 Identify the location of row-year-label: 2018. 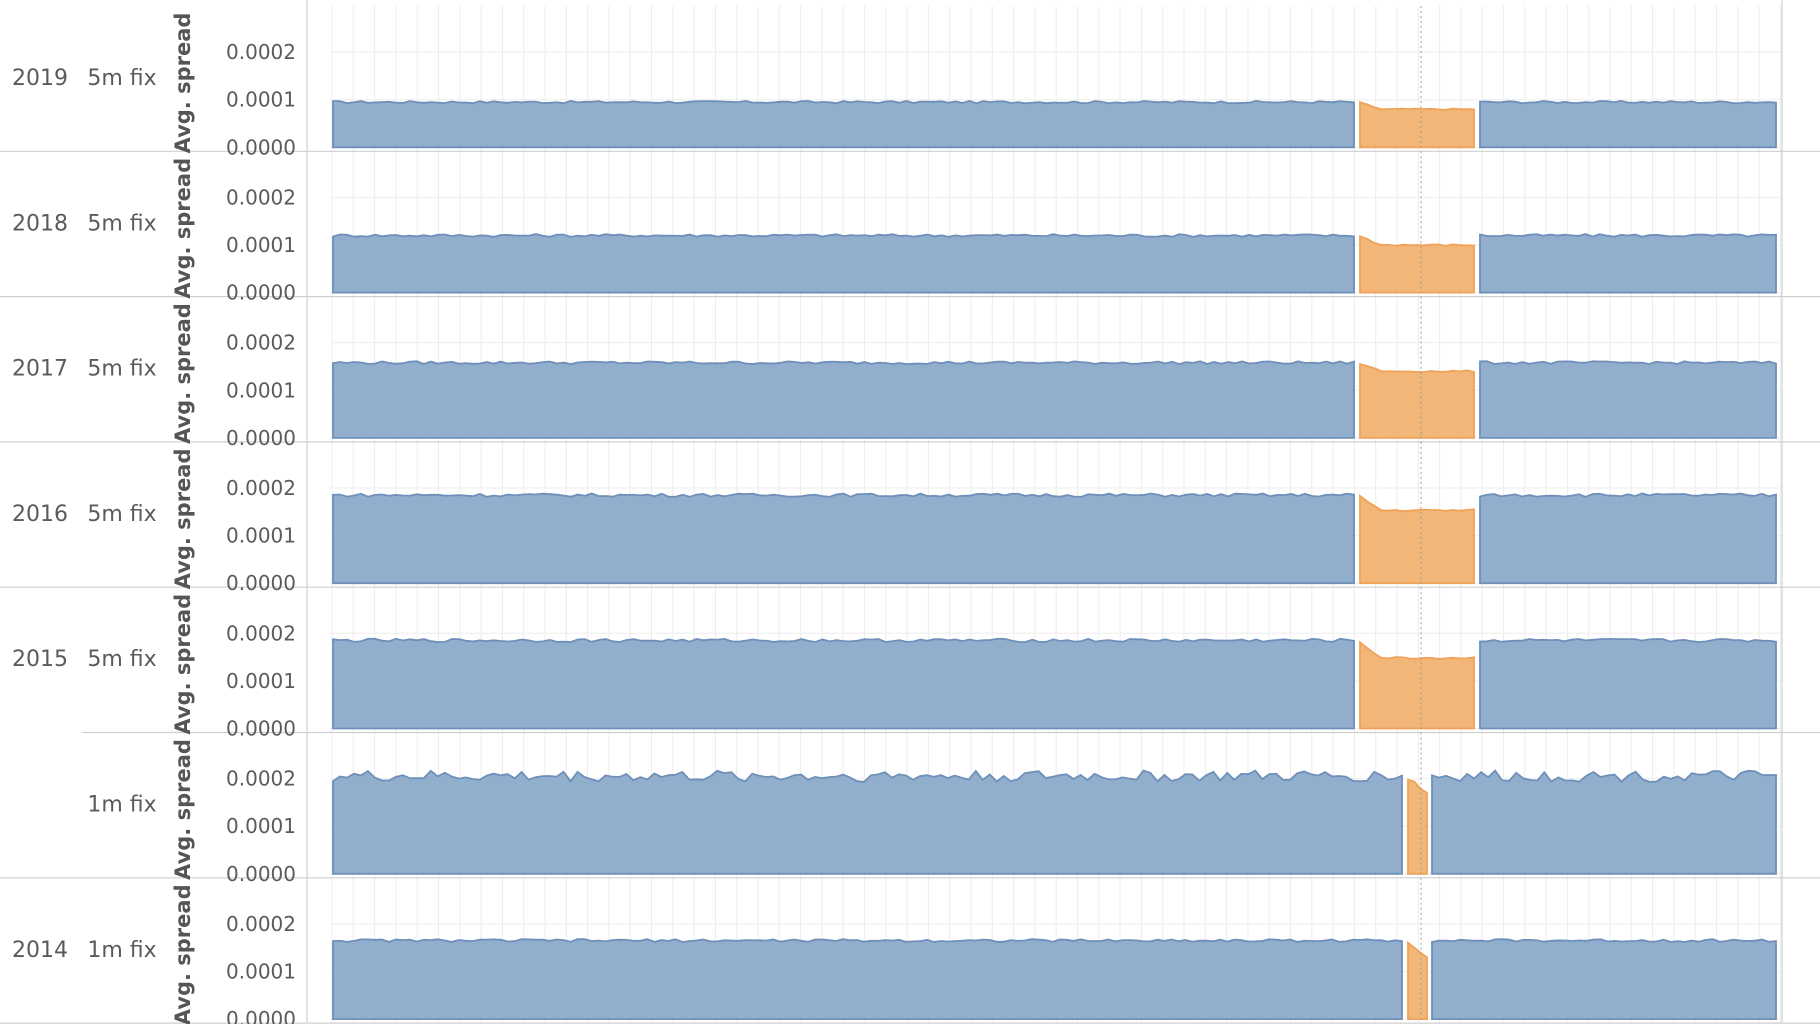
(40, 223).